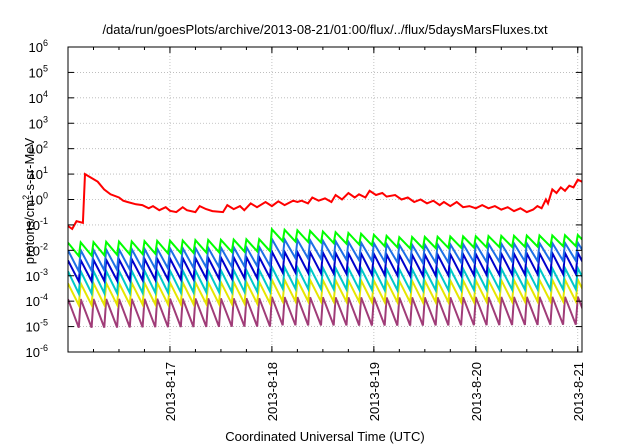 This screenshot has height=448, width=640. I want to click on y-tick-label: 10⁻⁶, so click(37, 351).